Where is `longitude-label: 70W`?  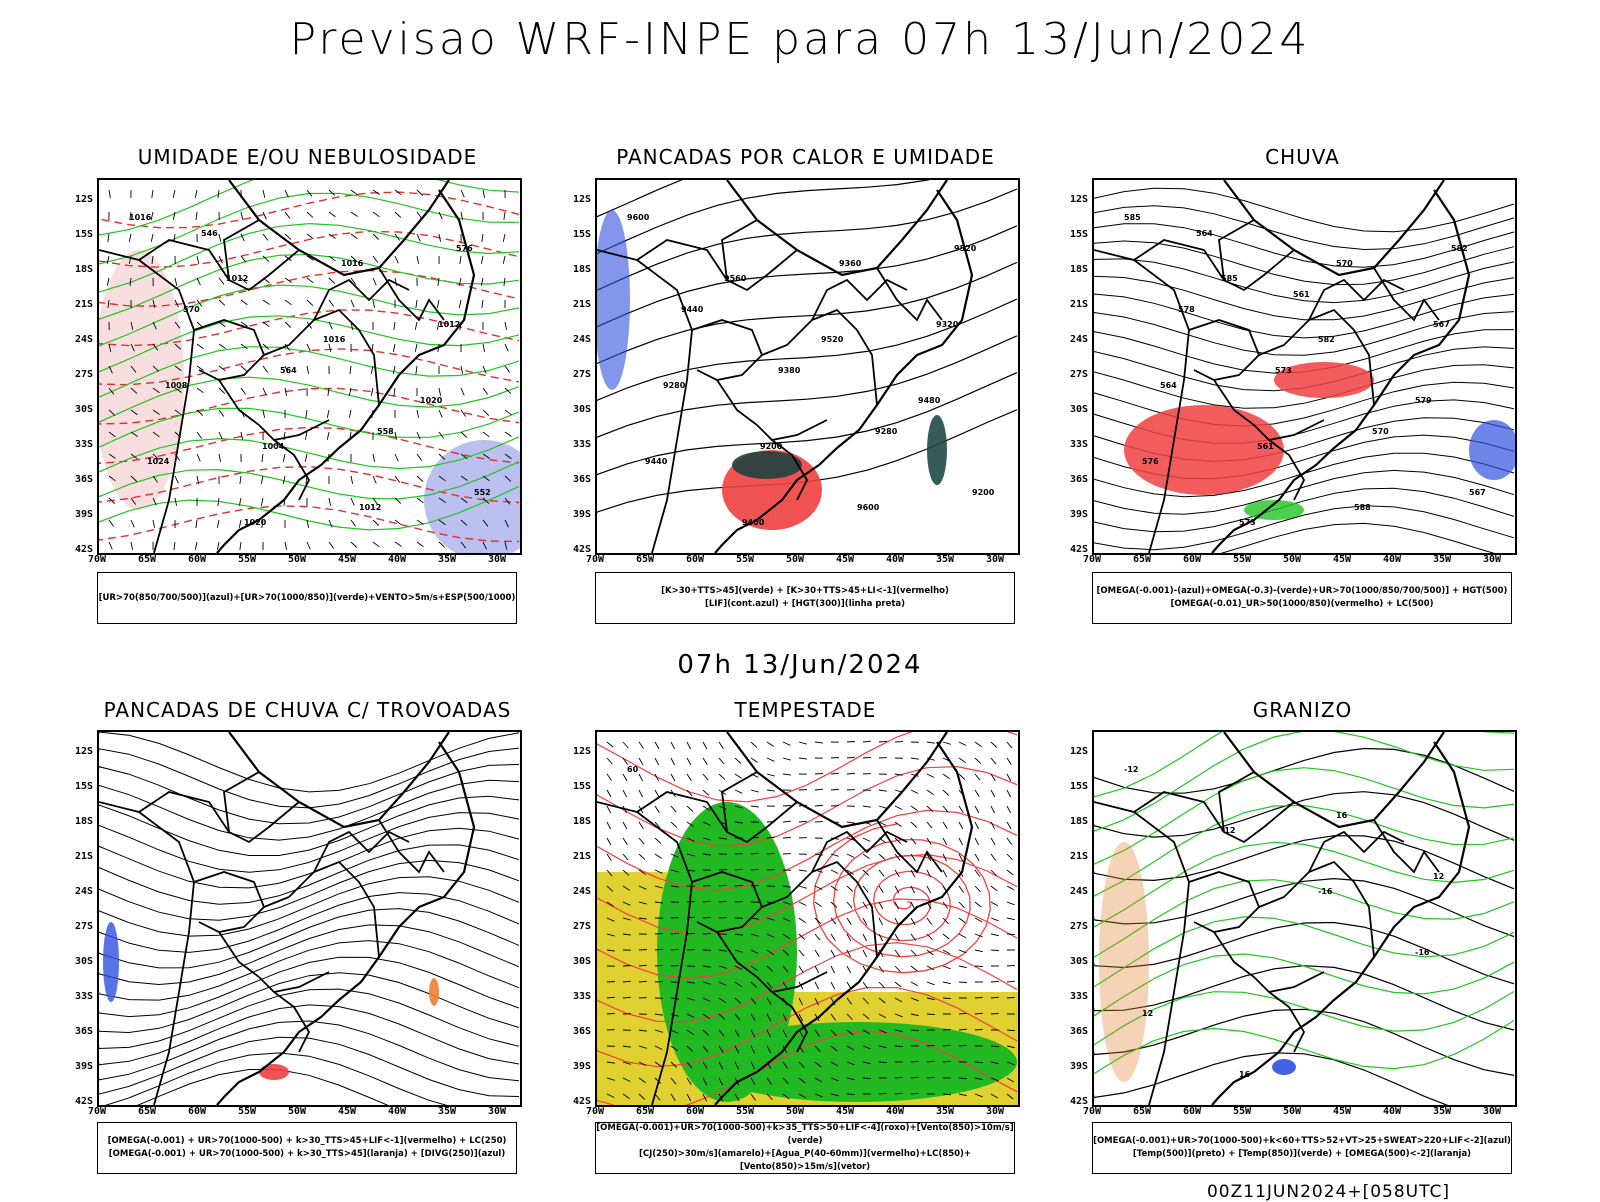 longitude-label: 70W is located at coordinates (1092, 559).